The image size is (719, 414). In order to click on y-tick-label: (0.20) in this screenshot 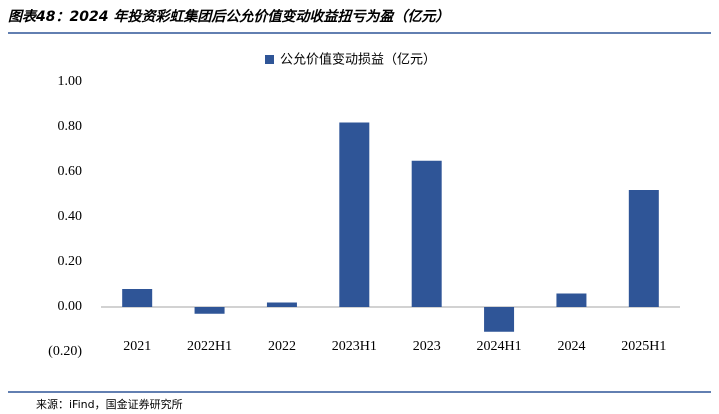, I will do `click(65, 351)`.